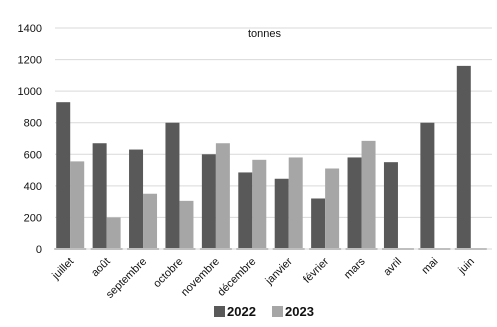 The height and width of the screenshot is (327, 497). I want to click on x-tick-label: décembre, so click(236, 277).